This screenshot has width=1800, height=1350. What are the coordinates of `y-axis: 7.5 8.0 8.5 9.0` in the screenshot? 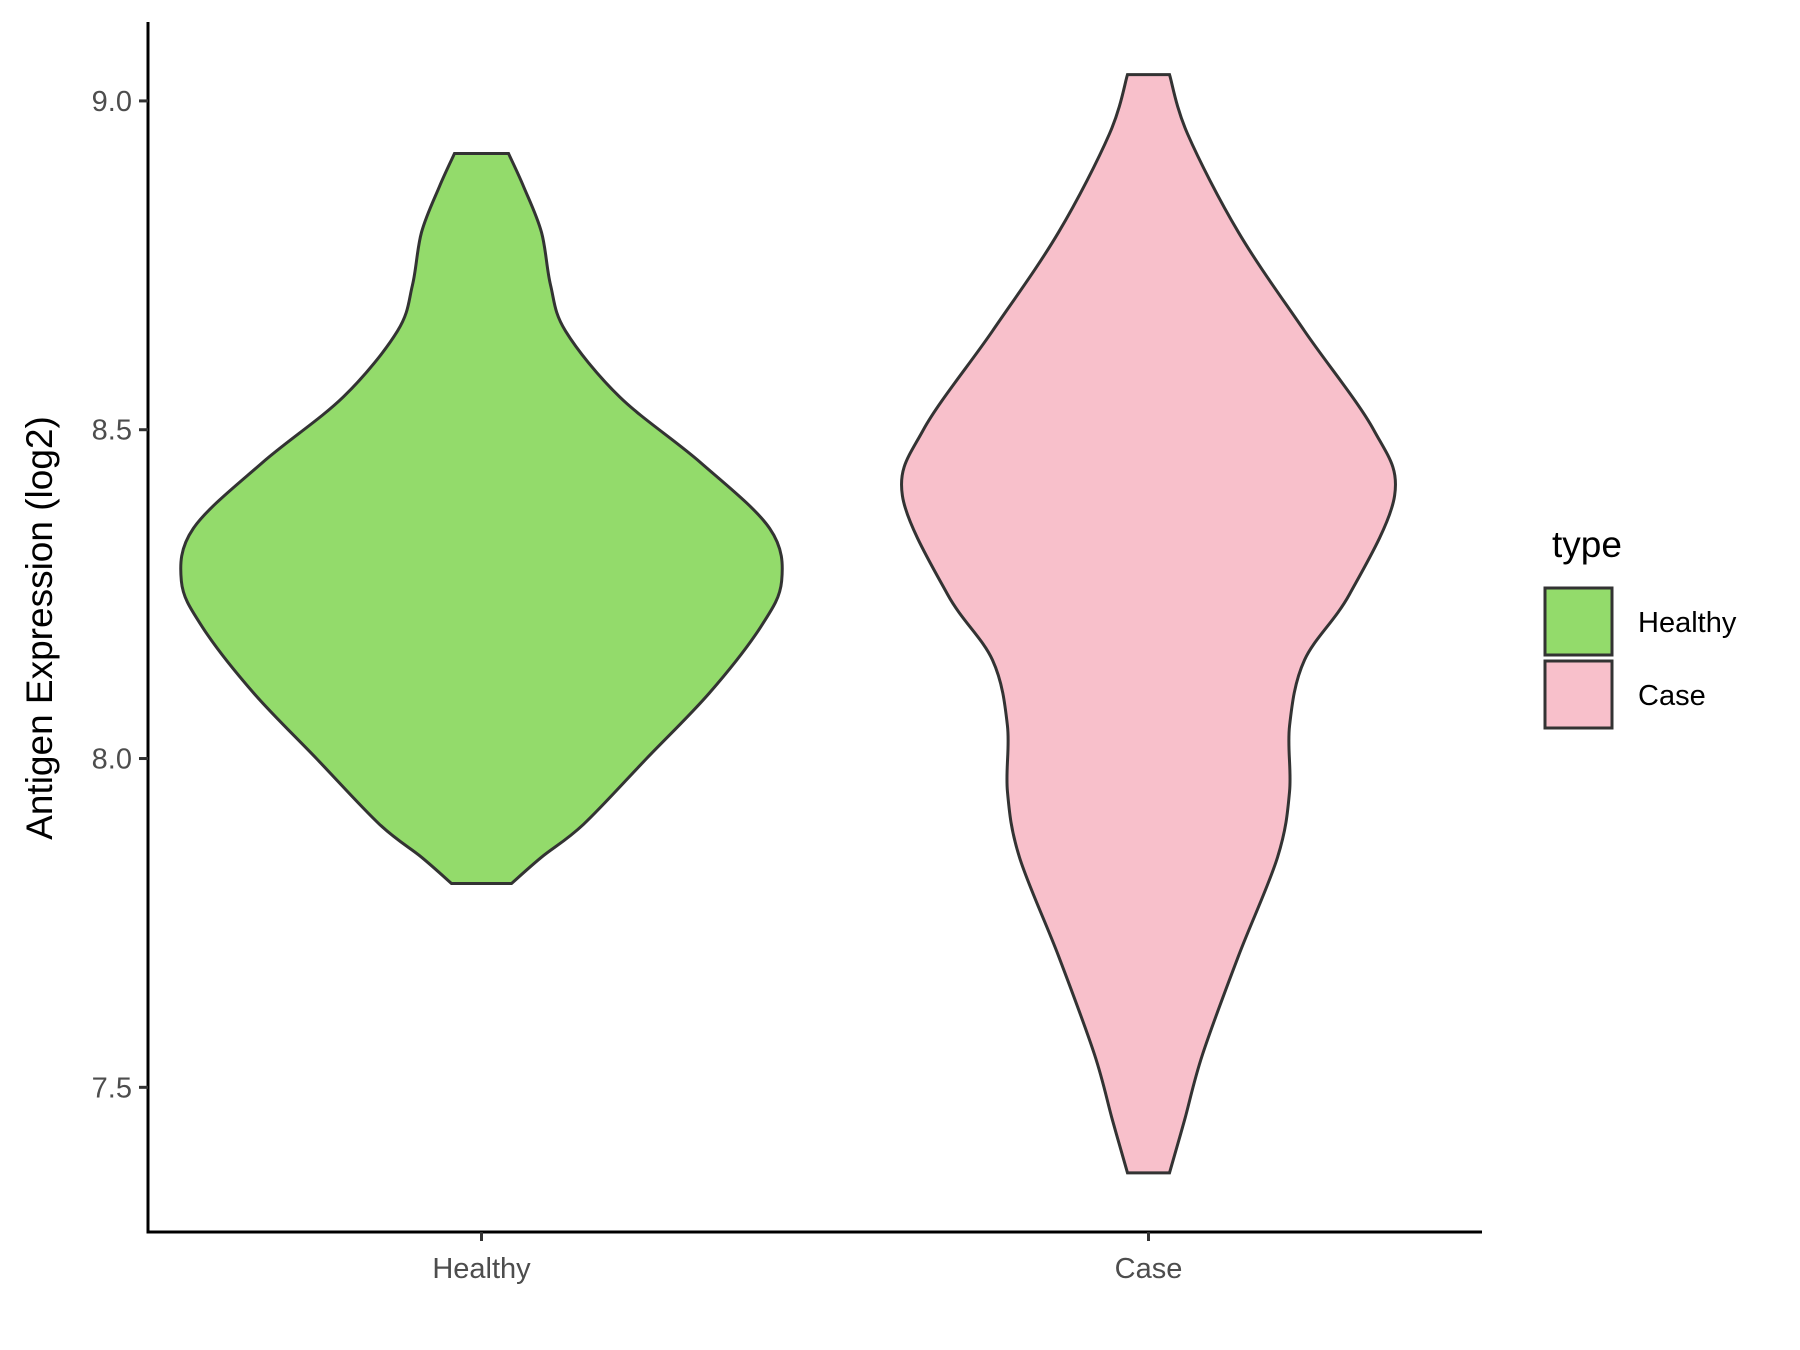 It's located at (121, 627).